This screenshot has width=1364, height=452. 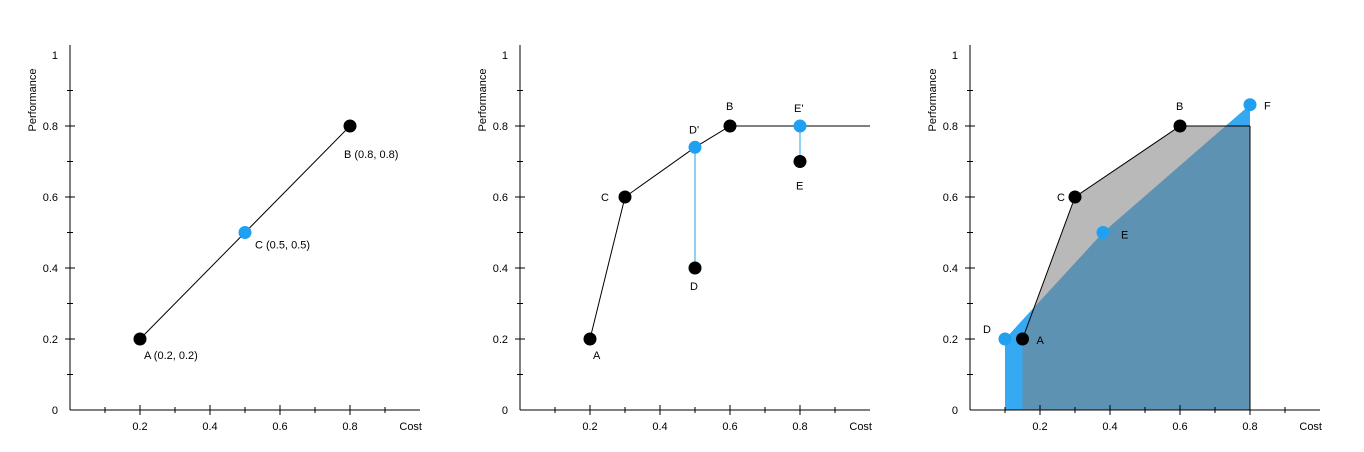 I want to click on point-label: D', so click(x=694, y=130).